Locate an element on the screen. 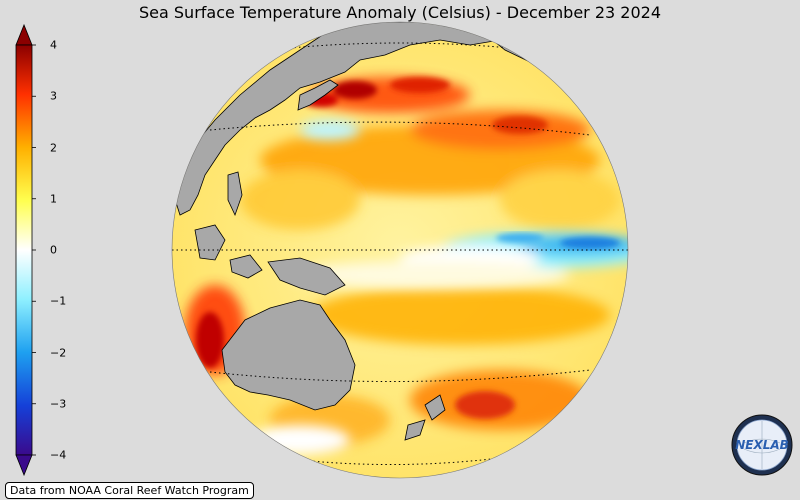 This screenshot has width=800, height=500. data-credit: Data from NOAA Coral Reef Watch Program is located at coordinates (129, 490).